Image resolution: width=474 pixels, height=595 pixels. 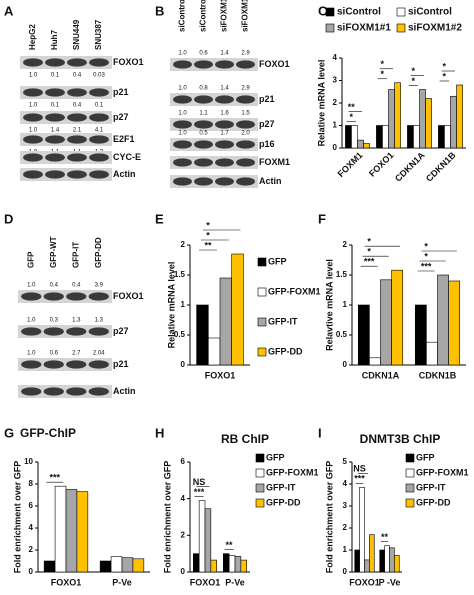 I want to click on x-tick-label: CDKN1B, so click(x=438, y=375).